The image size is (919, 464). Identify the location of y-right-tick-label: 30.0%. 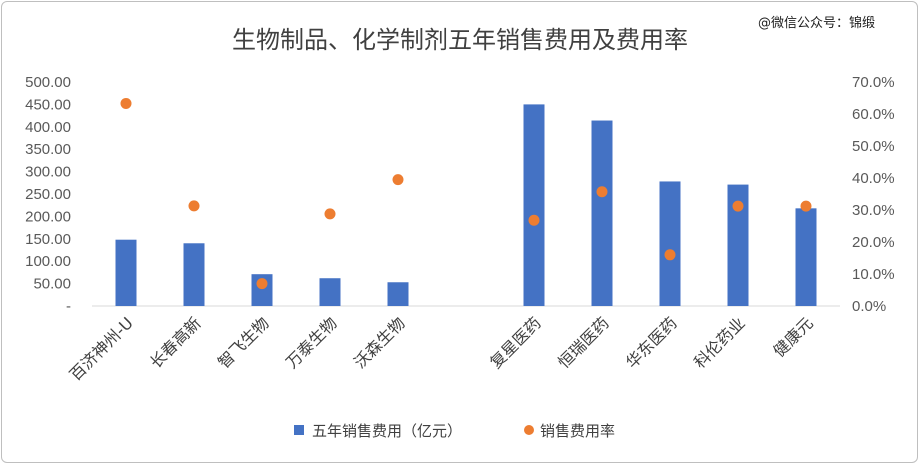
(873, 210).